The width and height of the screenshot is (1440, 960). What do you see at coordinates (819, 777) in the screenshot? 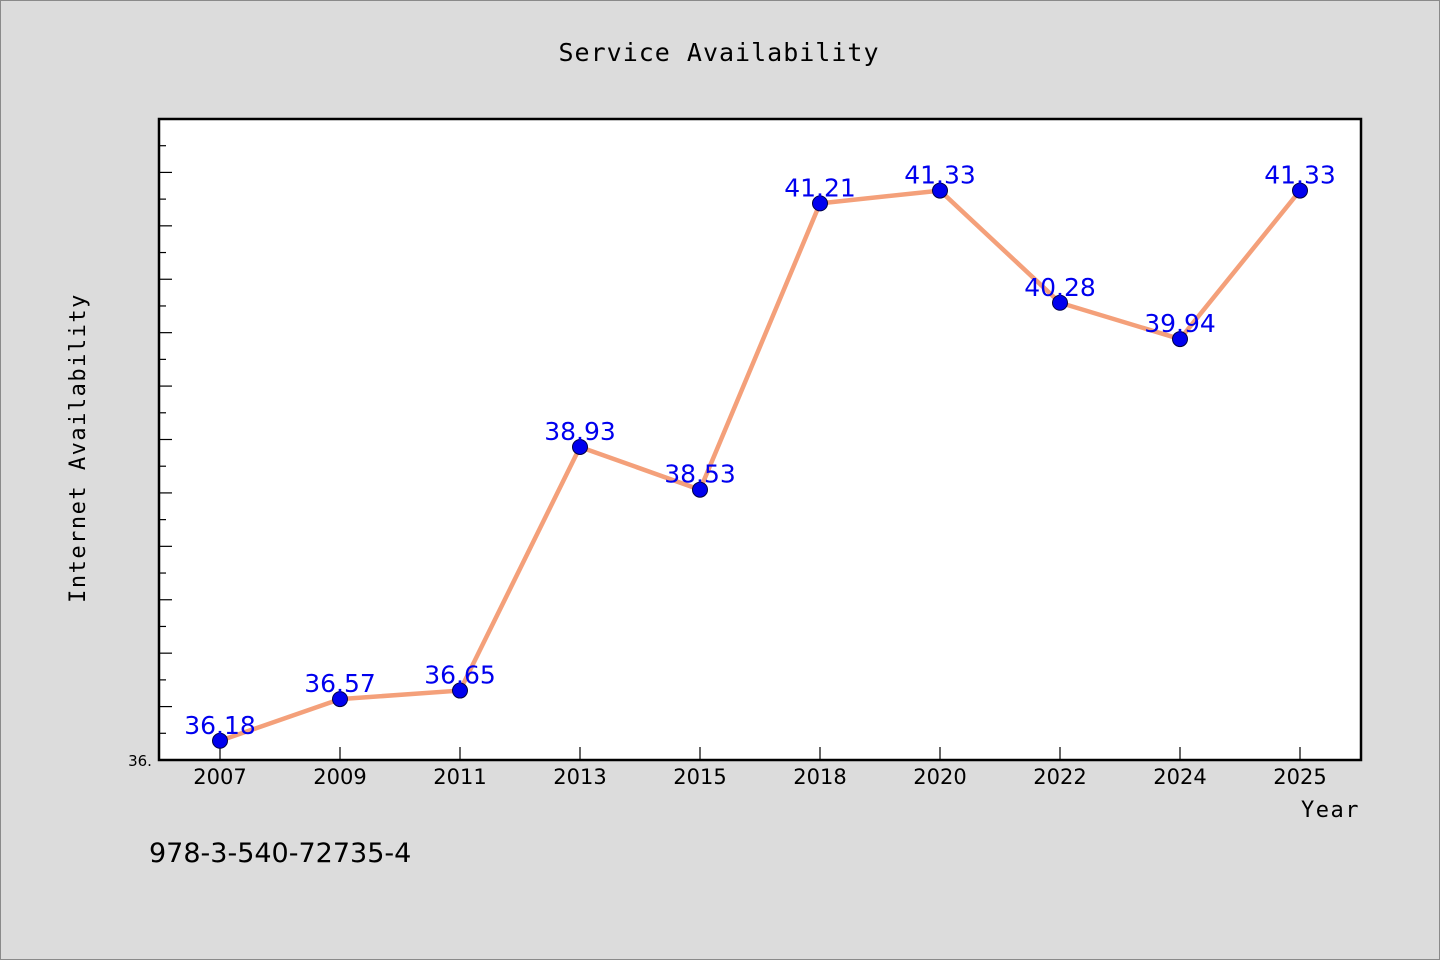
I see `x-tick-label: 2018` at bounding box center [819, 777].